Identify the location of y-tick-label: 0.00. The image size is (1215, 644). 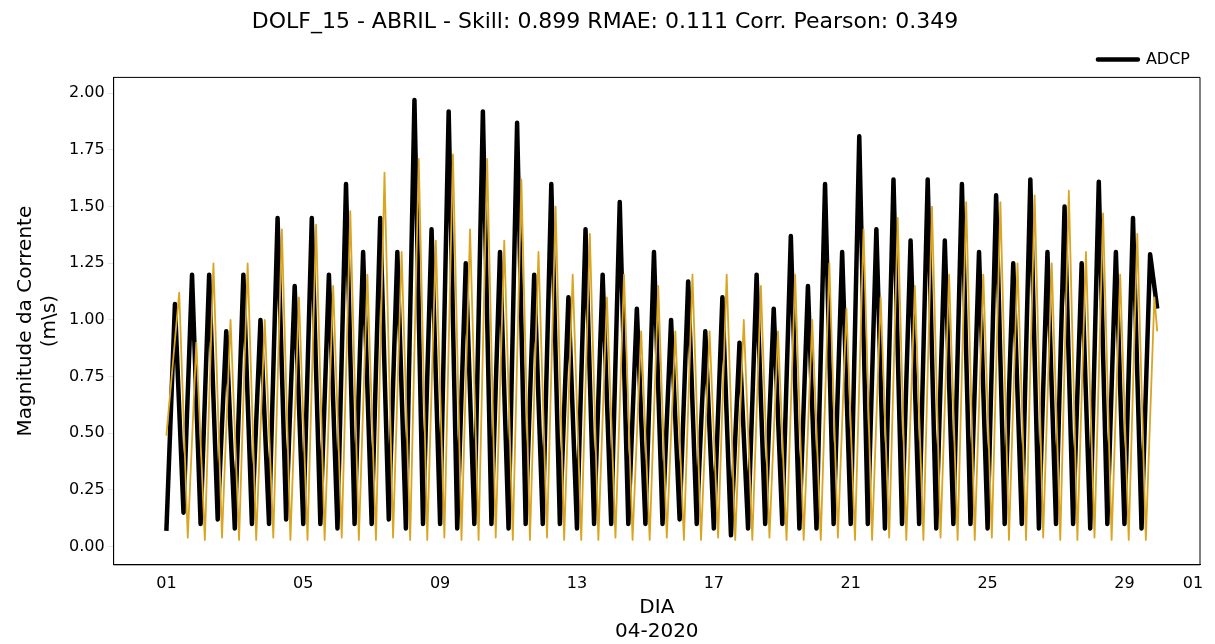
(87, 545).